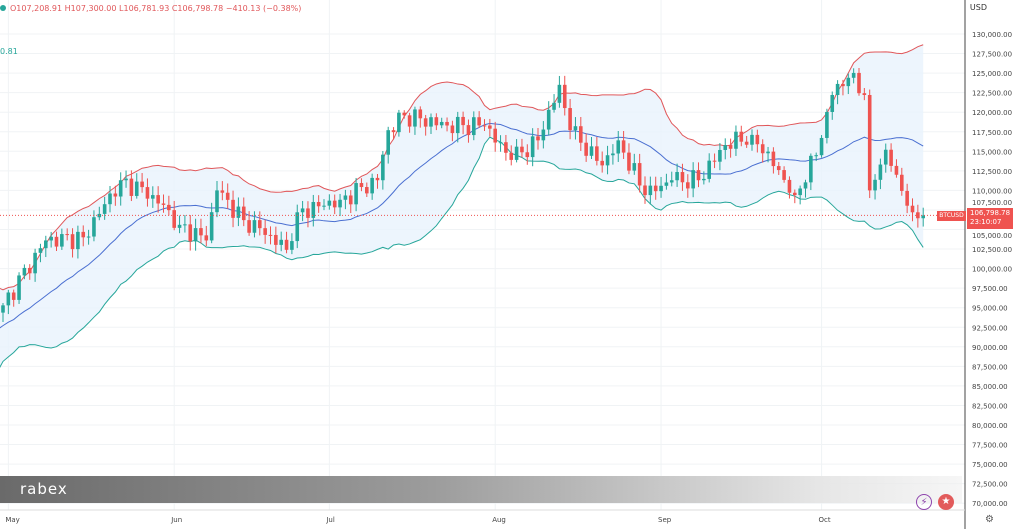 The width and height of the screenshot is (1015, 529). What do you see at coordinates (992, 133) in the screenshot?
I see `y-tick-label: 117,500.00` at bounding box center [992, 133].